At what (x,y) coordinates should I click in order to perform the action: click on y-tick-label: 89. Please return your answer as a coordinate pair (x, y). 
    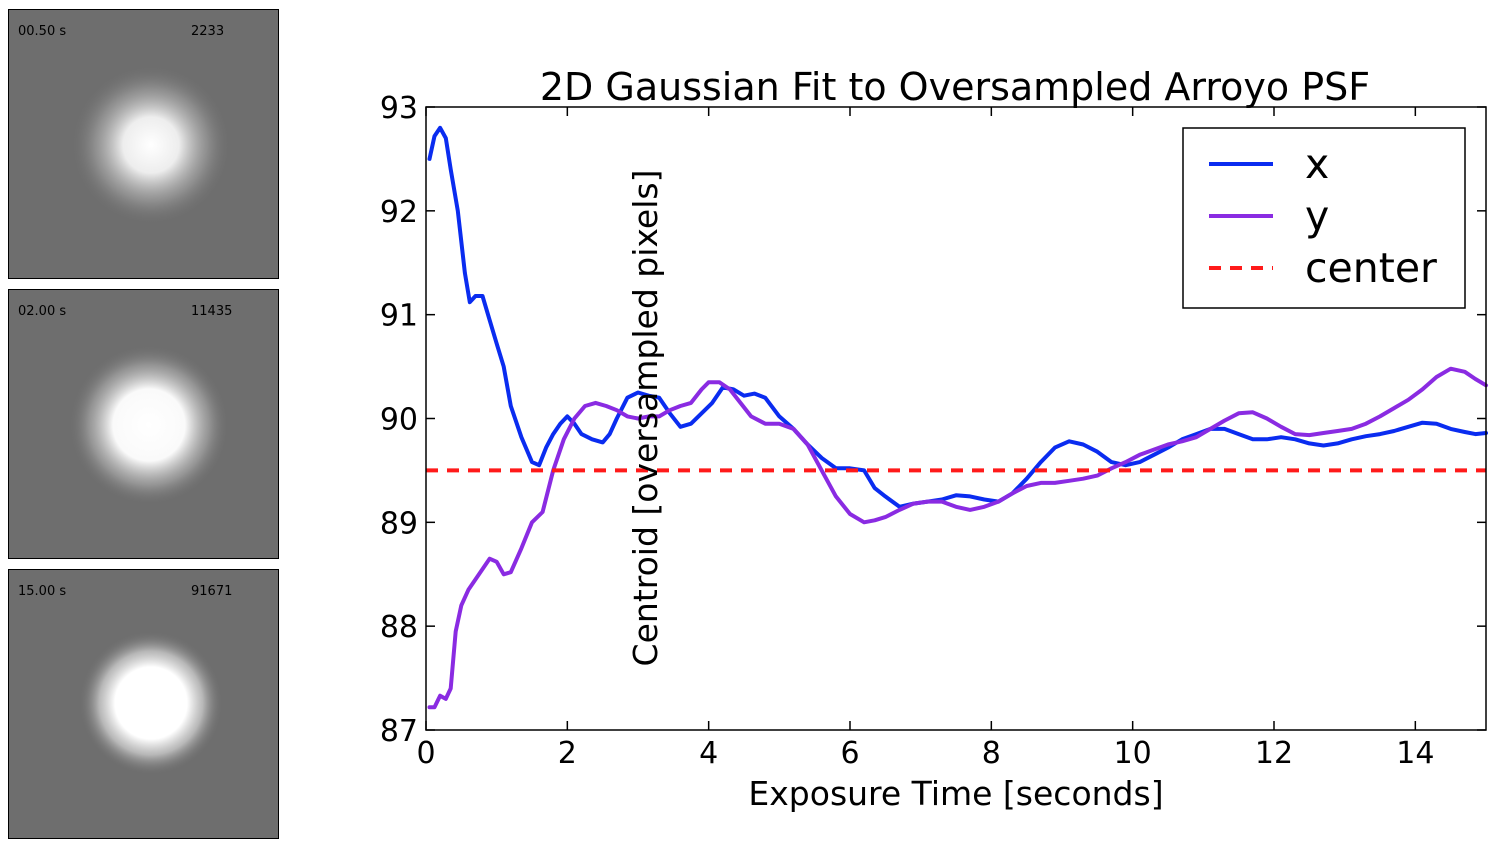
    Looking at the image, I should click on (399, 523).